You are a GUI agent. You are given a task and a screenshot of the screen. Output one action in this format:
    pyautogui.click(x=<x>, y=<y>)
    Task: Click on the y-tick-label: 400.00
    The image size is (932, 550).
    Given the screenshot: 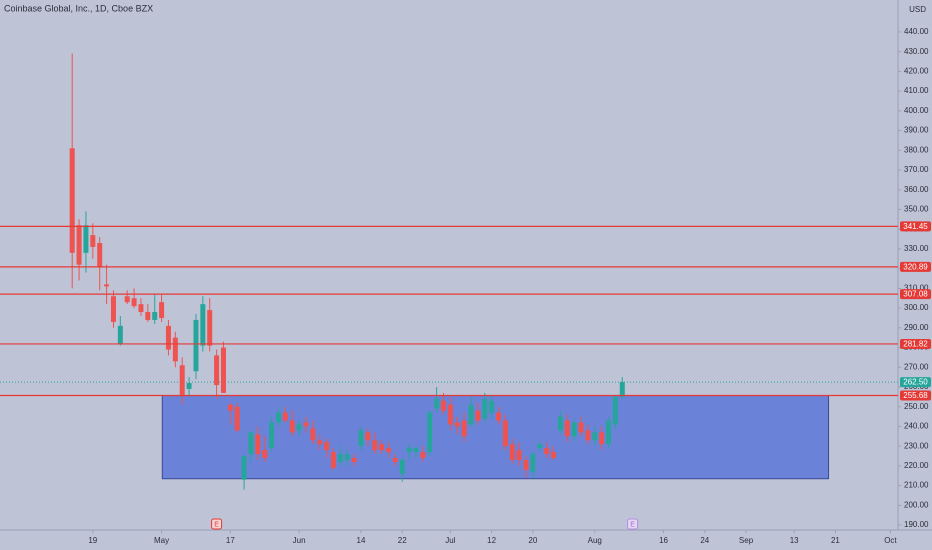 What is the action you would take?
    pyautogui.click(x=916, y=110)
    